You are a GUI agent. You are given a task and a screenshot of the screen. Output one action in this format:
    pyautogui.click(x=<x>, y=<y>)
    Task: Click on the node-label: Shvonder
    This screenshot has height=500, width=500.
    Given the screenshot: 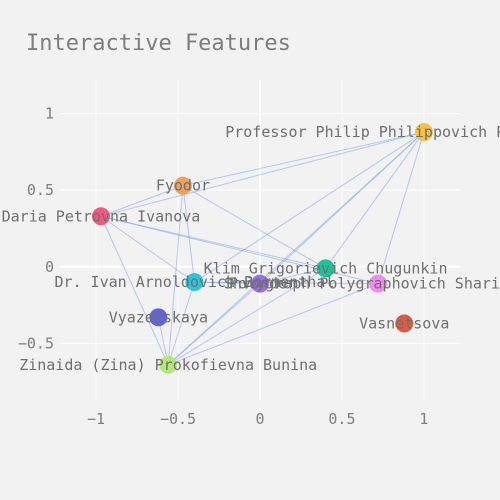 What is the action you would take?
    pyautogui.click(x=260, y=284)
    